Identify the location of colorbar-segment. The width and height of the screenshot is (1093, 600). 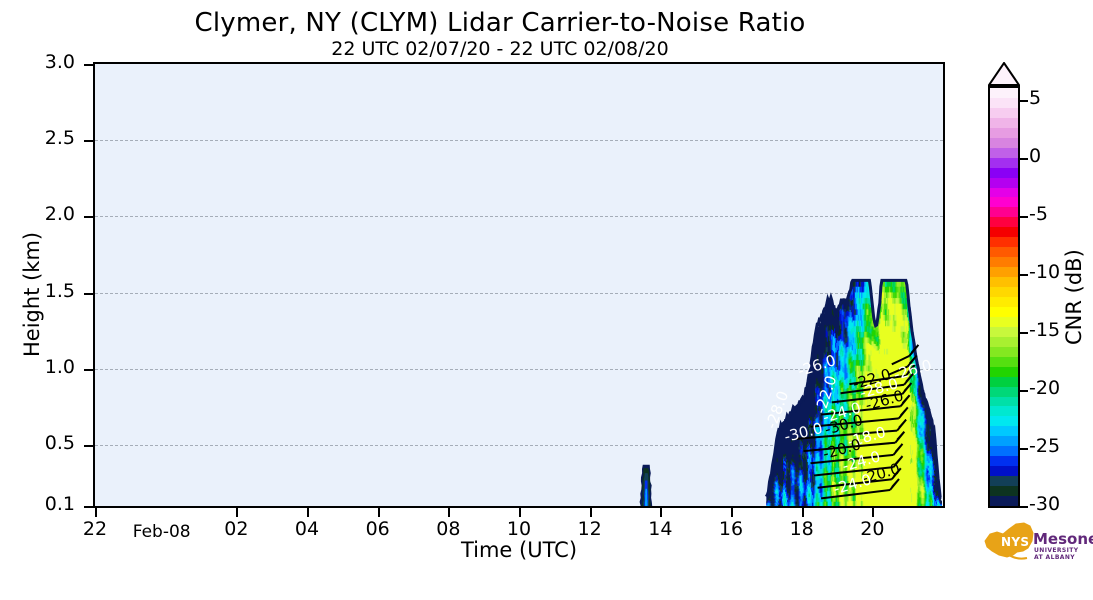
(1004, 143).